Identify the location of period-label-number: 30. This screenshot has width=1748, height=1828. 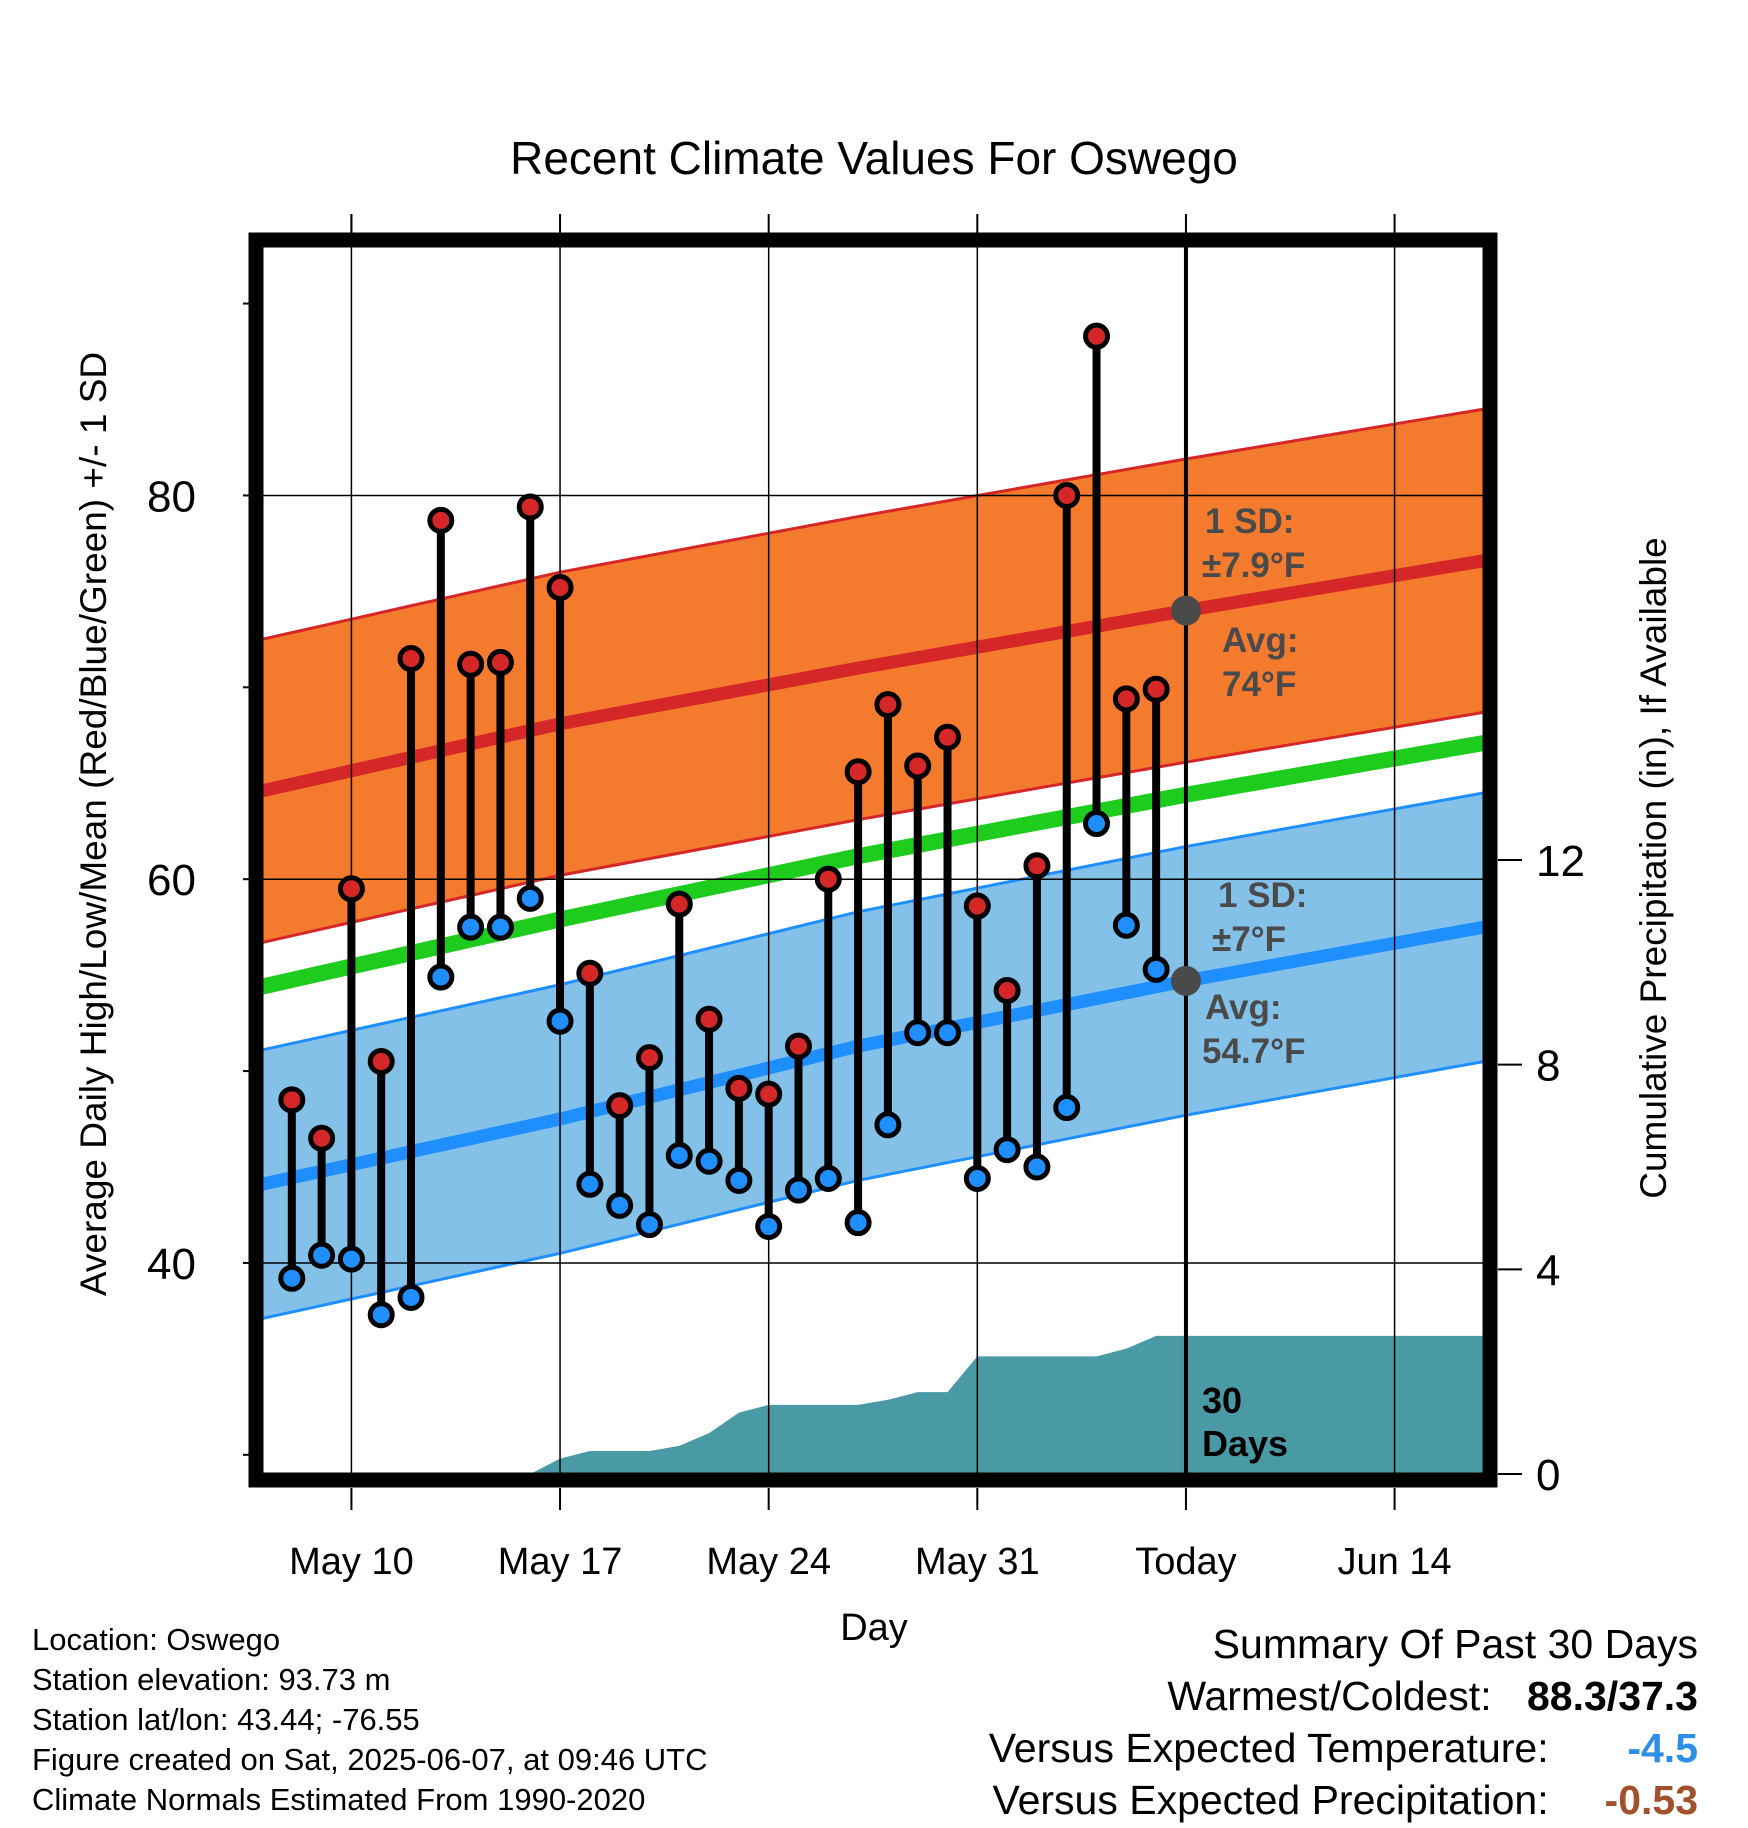
(1222, 1400).